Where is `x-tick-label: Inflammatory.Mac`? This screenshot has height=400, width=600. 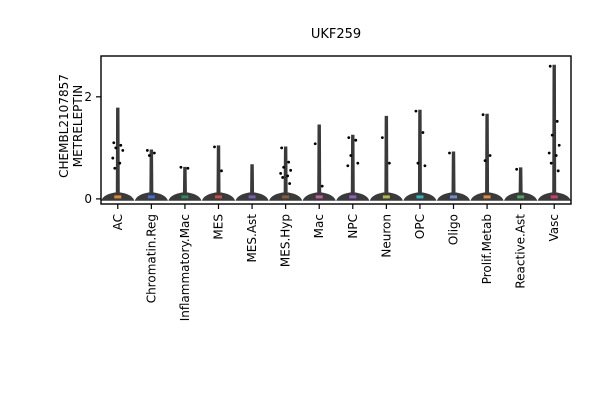
x-tick-label: Inflammatory.Mac is located at coordinates (185, 267).